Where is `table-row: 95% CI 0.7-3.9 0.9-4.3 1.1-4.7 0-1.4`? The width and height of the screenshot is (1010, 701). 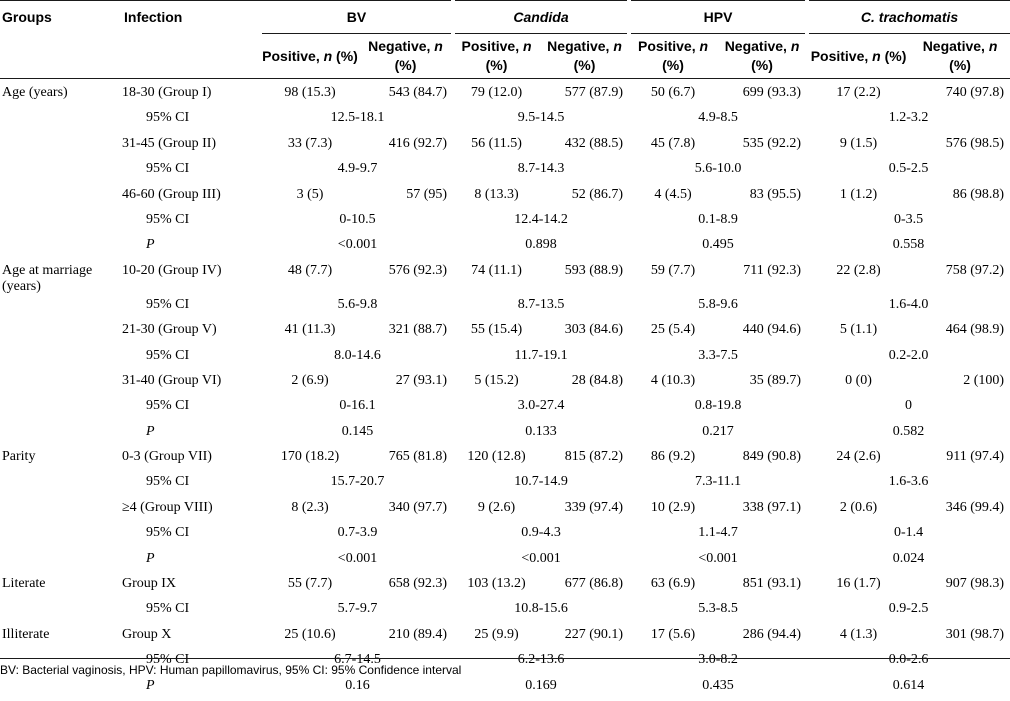
table-row: 95% CI 0.7-3.9 0.9-4.3 1.1-4.7 0-1.4 is located at coordinates (505, 535).